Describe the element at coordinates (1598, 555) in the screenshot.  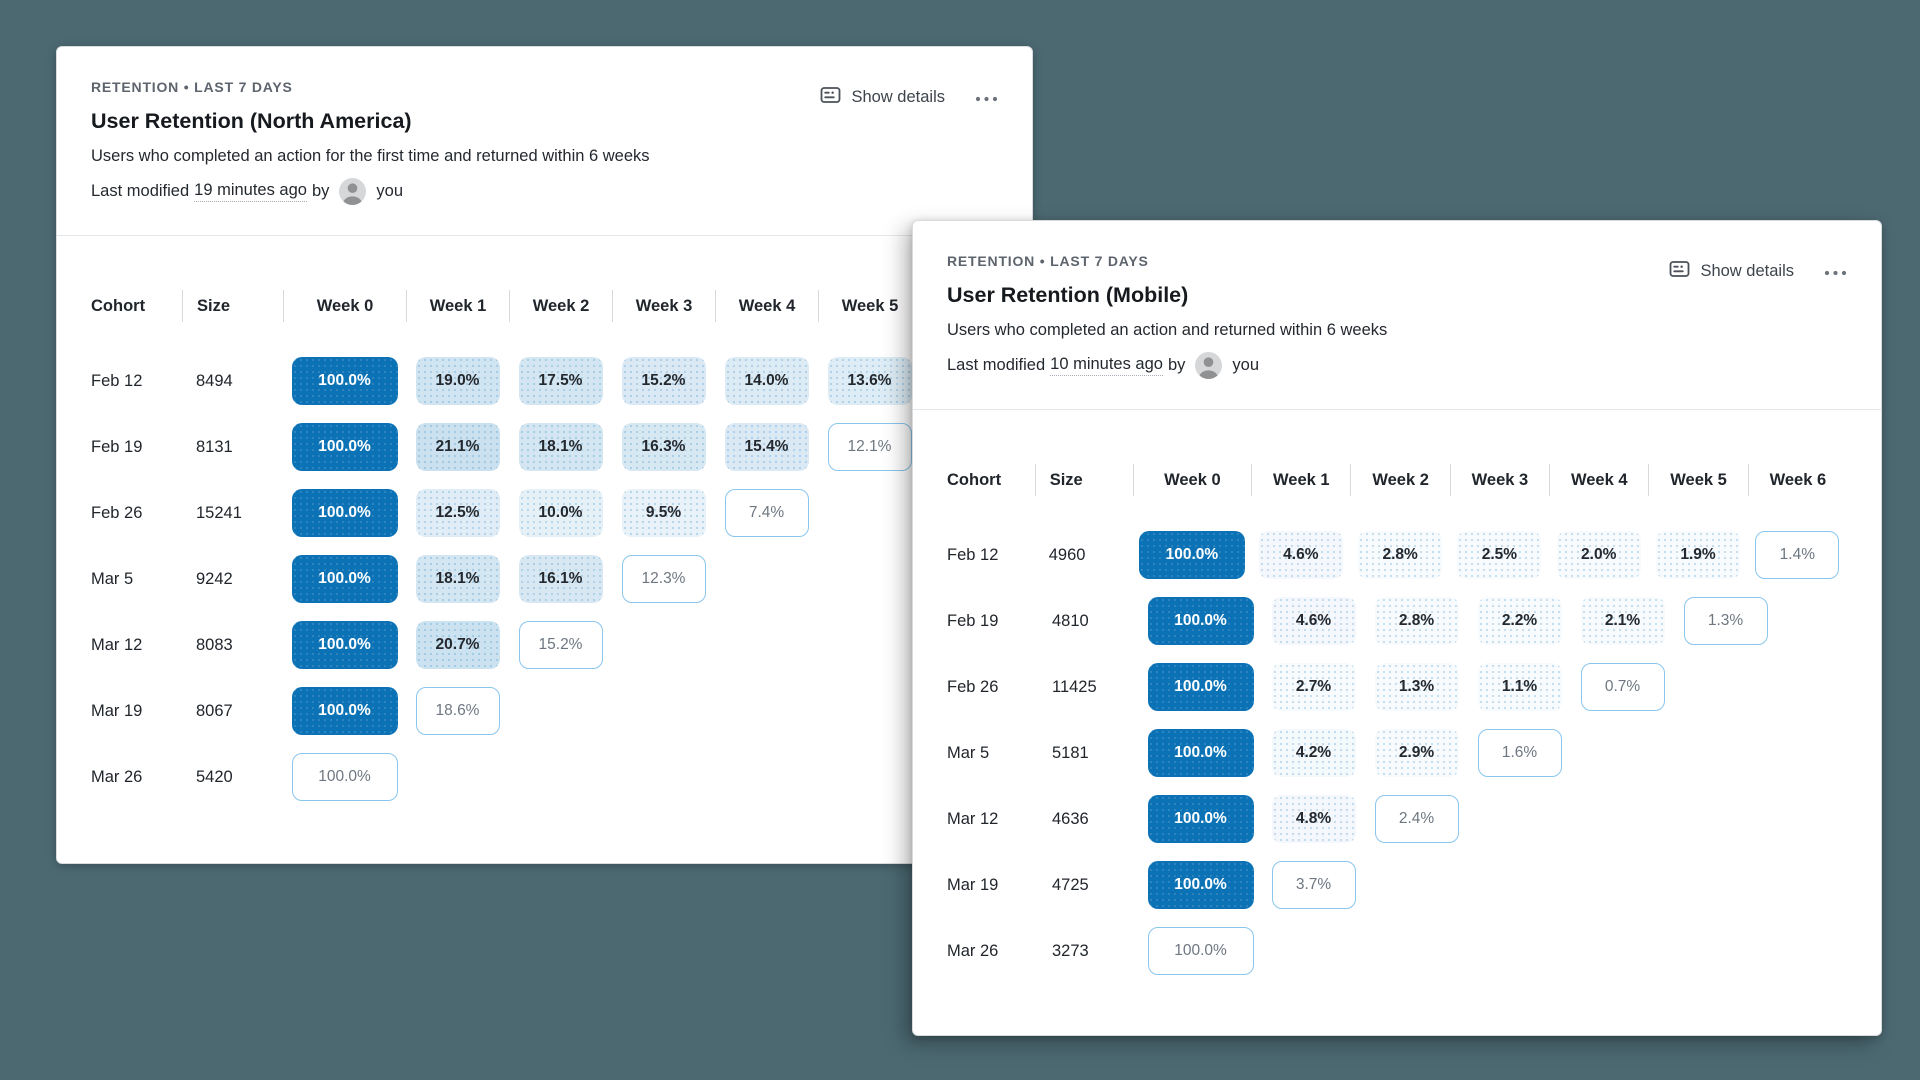
I see `retention-cell: 2.0%` at that location.